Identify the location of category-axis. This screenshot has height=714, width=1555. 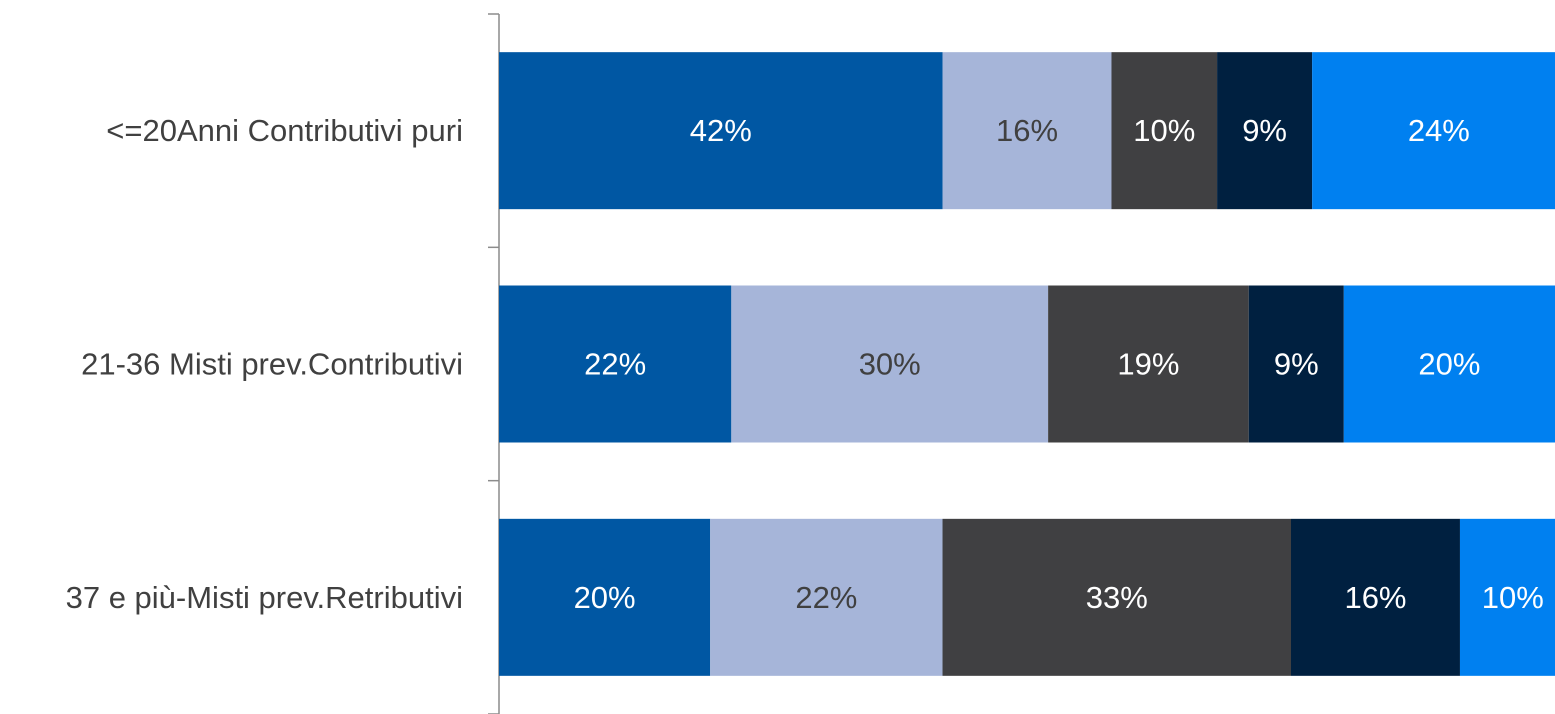
(494, 363).